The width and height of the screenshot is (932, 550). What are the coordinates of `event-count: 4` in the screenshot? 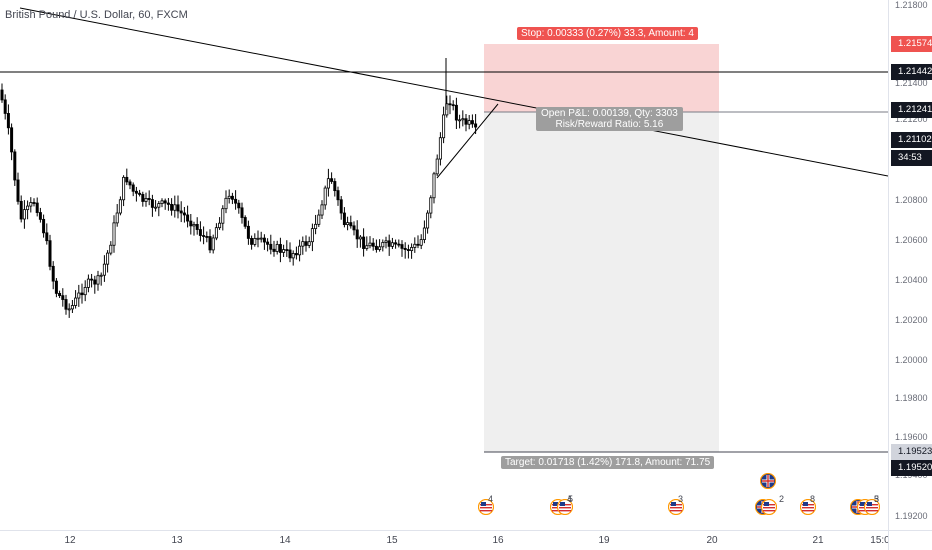 It's located at (570, 499).